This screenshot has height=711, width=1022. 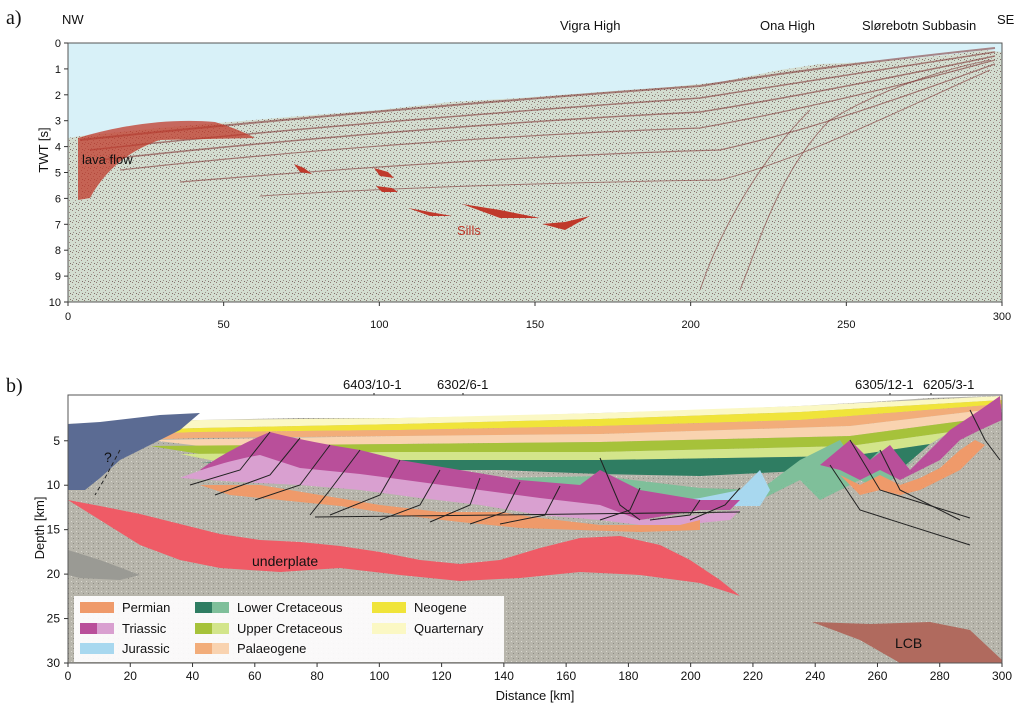 I want to click on panel-b-xtick-label: 200, so click(x=691, y=676).